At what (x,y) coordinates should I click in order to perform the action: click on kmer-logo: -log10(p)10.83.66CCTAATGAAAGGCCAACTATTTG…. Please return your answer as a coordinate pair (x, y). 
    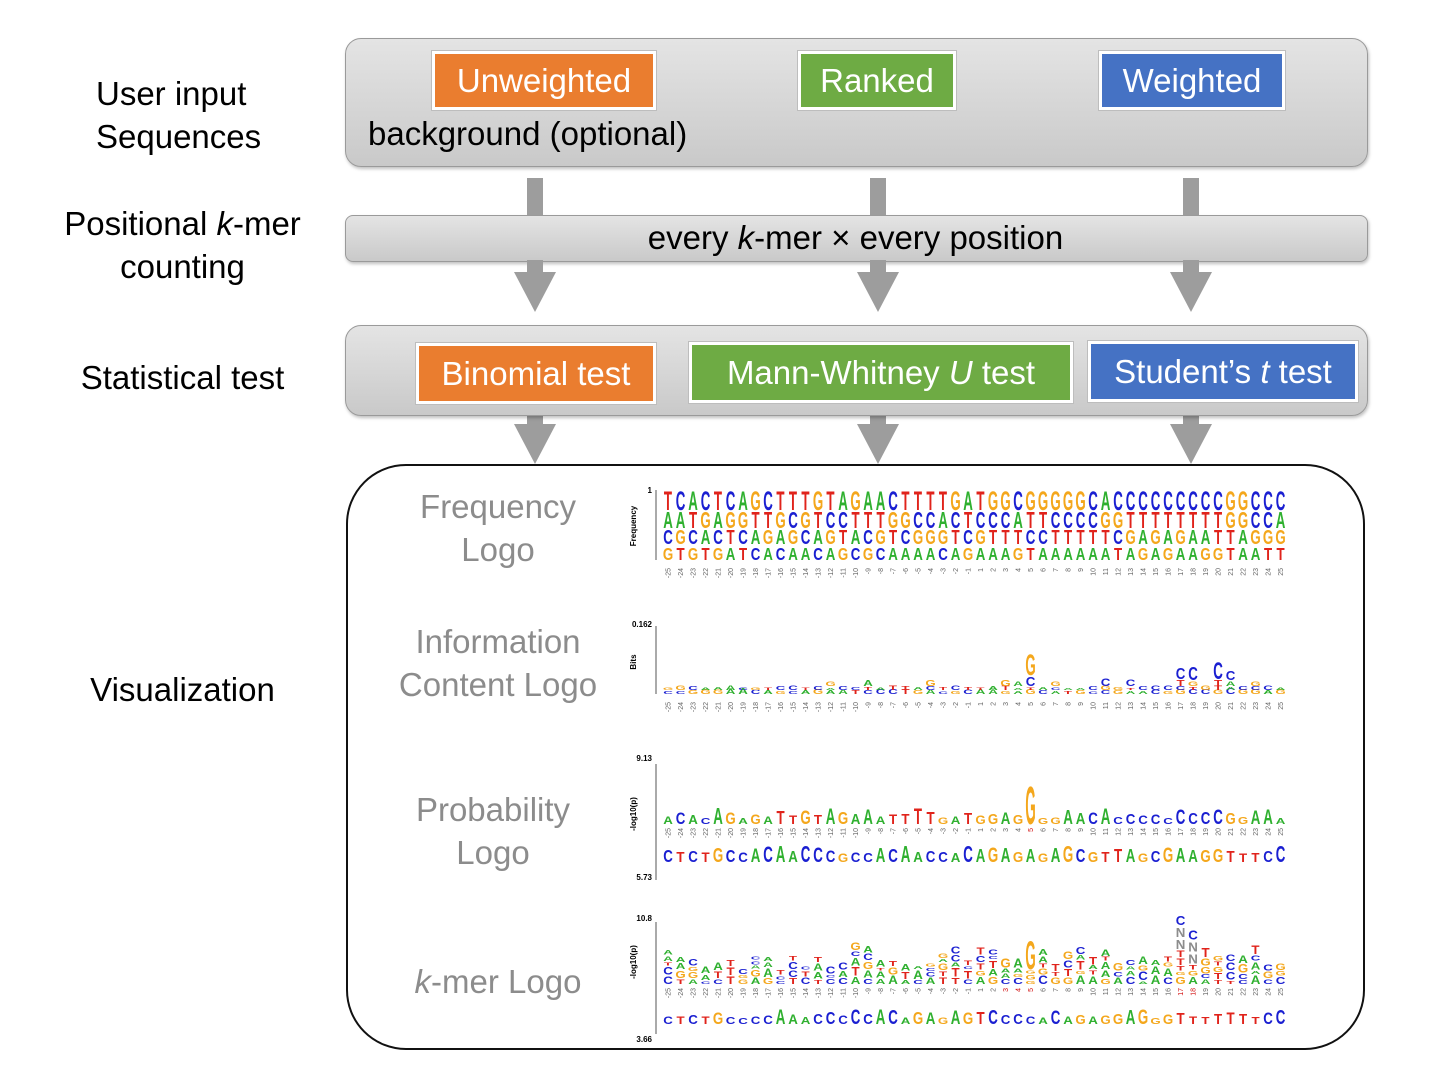
    Looking at the image, I should click on (957, 978).